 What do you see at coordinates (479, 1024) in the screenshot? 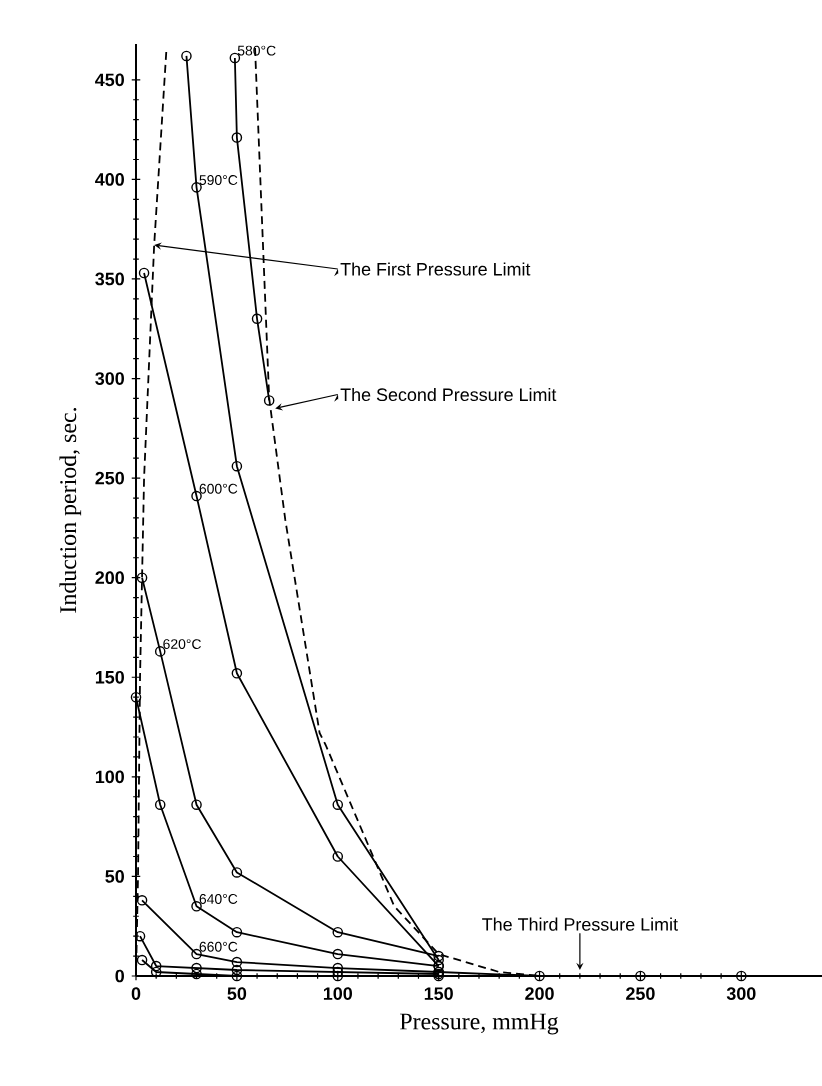
I see `x-axis-title: Pressure, mmHg` at bounding box center [479, 1024].